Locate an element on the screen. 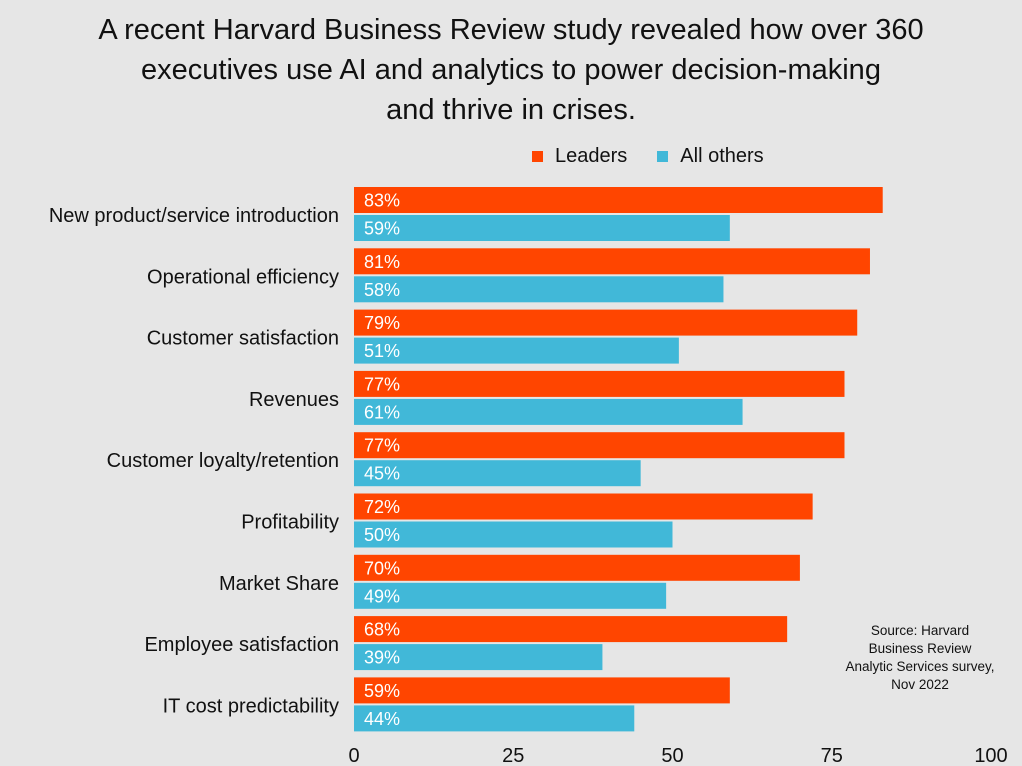 This screenshot has width=1022, height=766. data-label-all-others-customer-satisfaction: 51% is located at coordinates (382, 351).